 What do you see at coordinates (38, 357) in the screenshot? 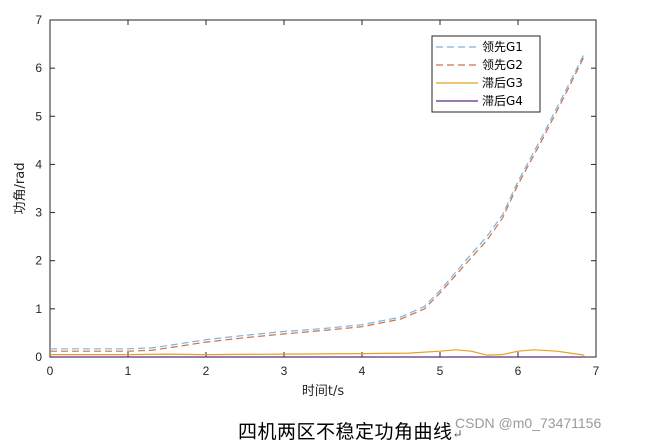
I see `y-tick-label: 0` at bounding box center [38, 357].